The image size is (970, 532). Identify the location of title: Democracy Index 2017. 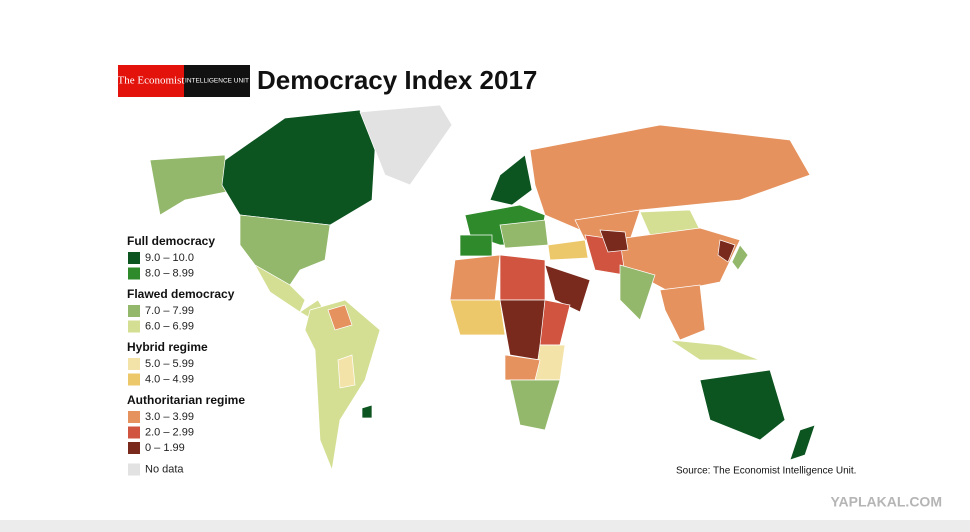
(397, 80).